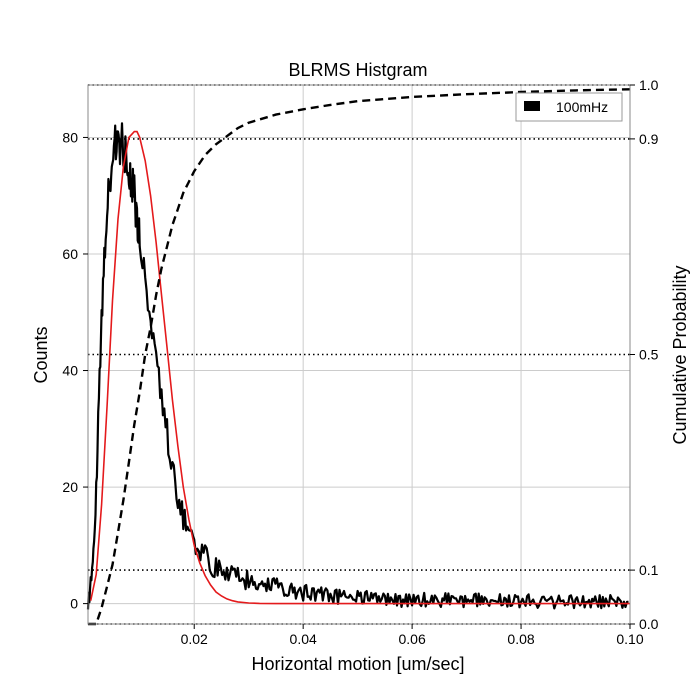 The image size is (700, 700). Describe the element at coordinates (532, 106) in the screenshot. I see `legend-swatch` at that location.